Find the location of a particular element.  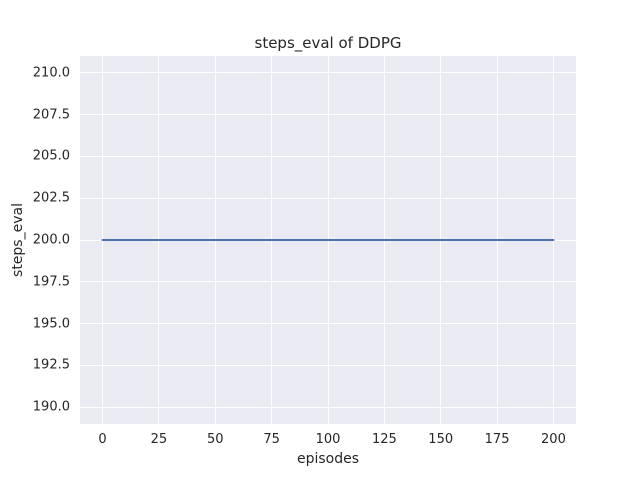

x-tick-label: 125 is located at coordinates (384, 439).